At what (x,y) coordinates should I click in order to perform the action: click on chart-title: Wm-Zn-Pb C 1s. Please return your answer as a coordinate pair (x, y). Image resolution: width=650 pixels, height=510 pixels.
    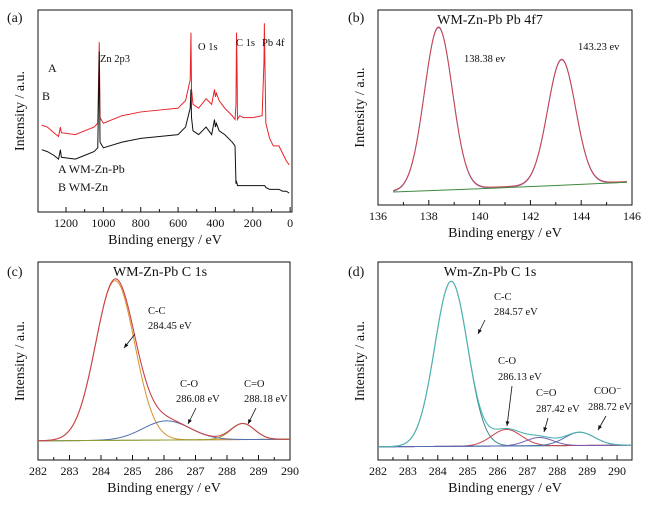
    Looking at the image, I should click on (490, 272).